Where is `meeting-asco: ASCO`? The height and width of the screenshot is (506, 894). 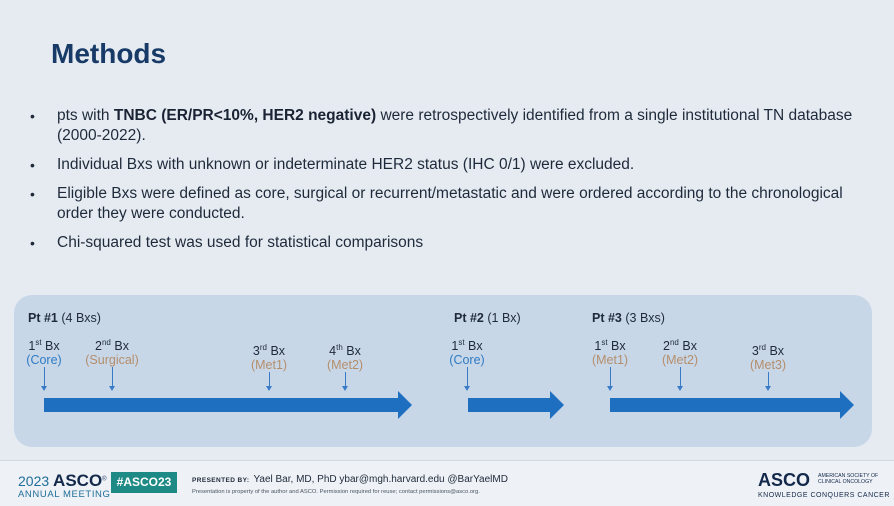
meeting-asco: ASCO is located at coordinates (78, 480).